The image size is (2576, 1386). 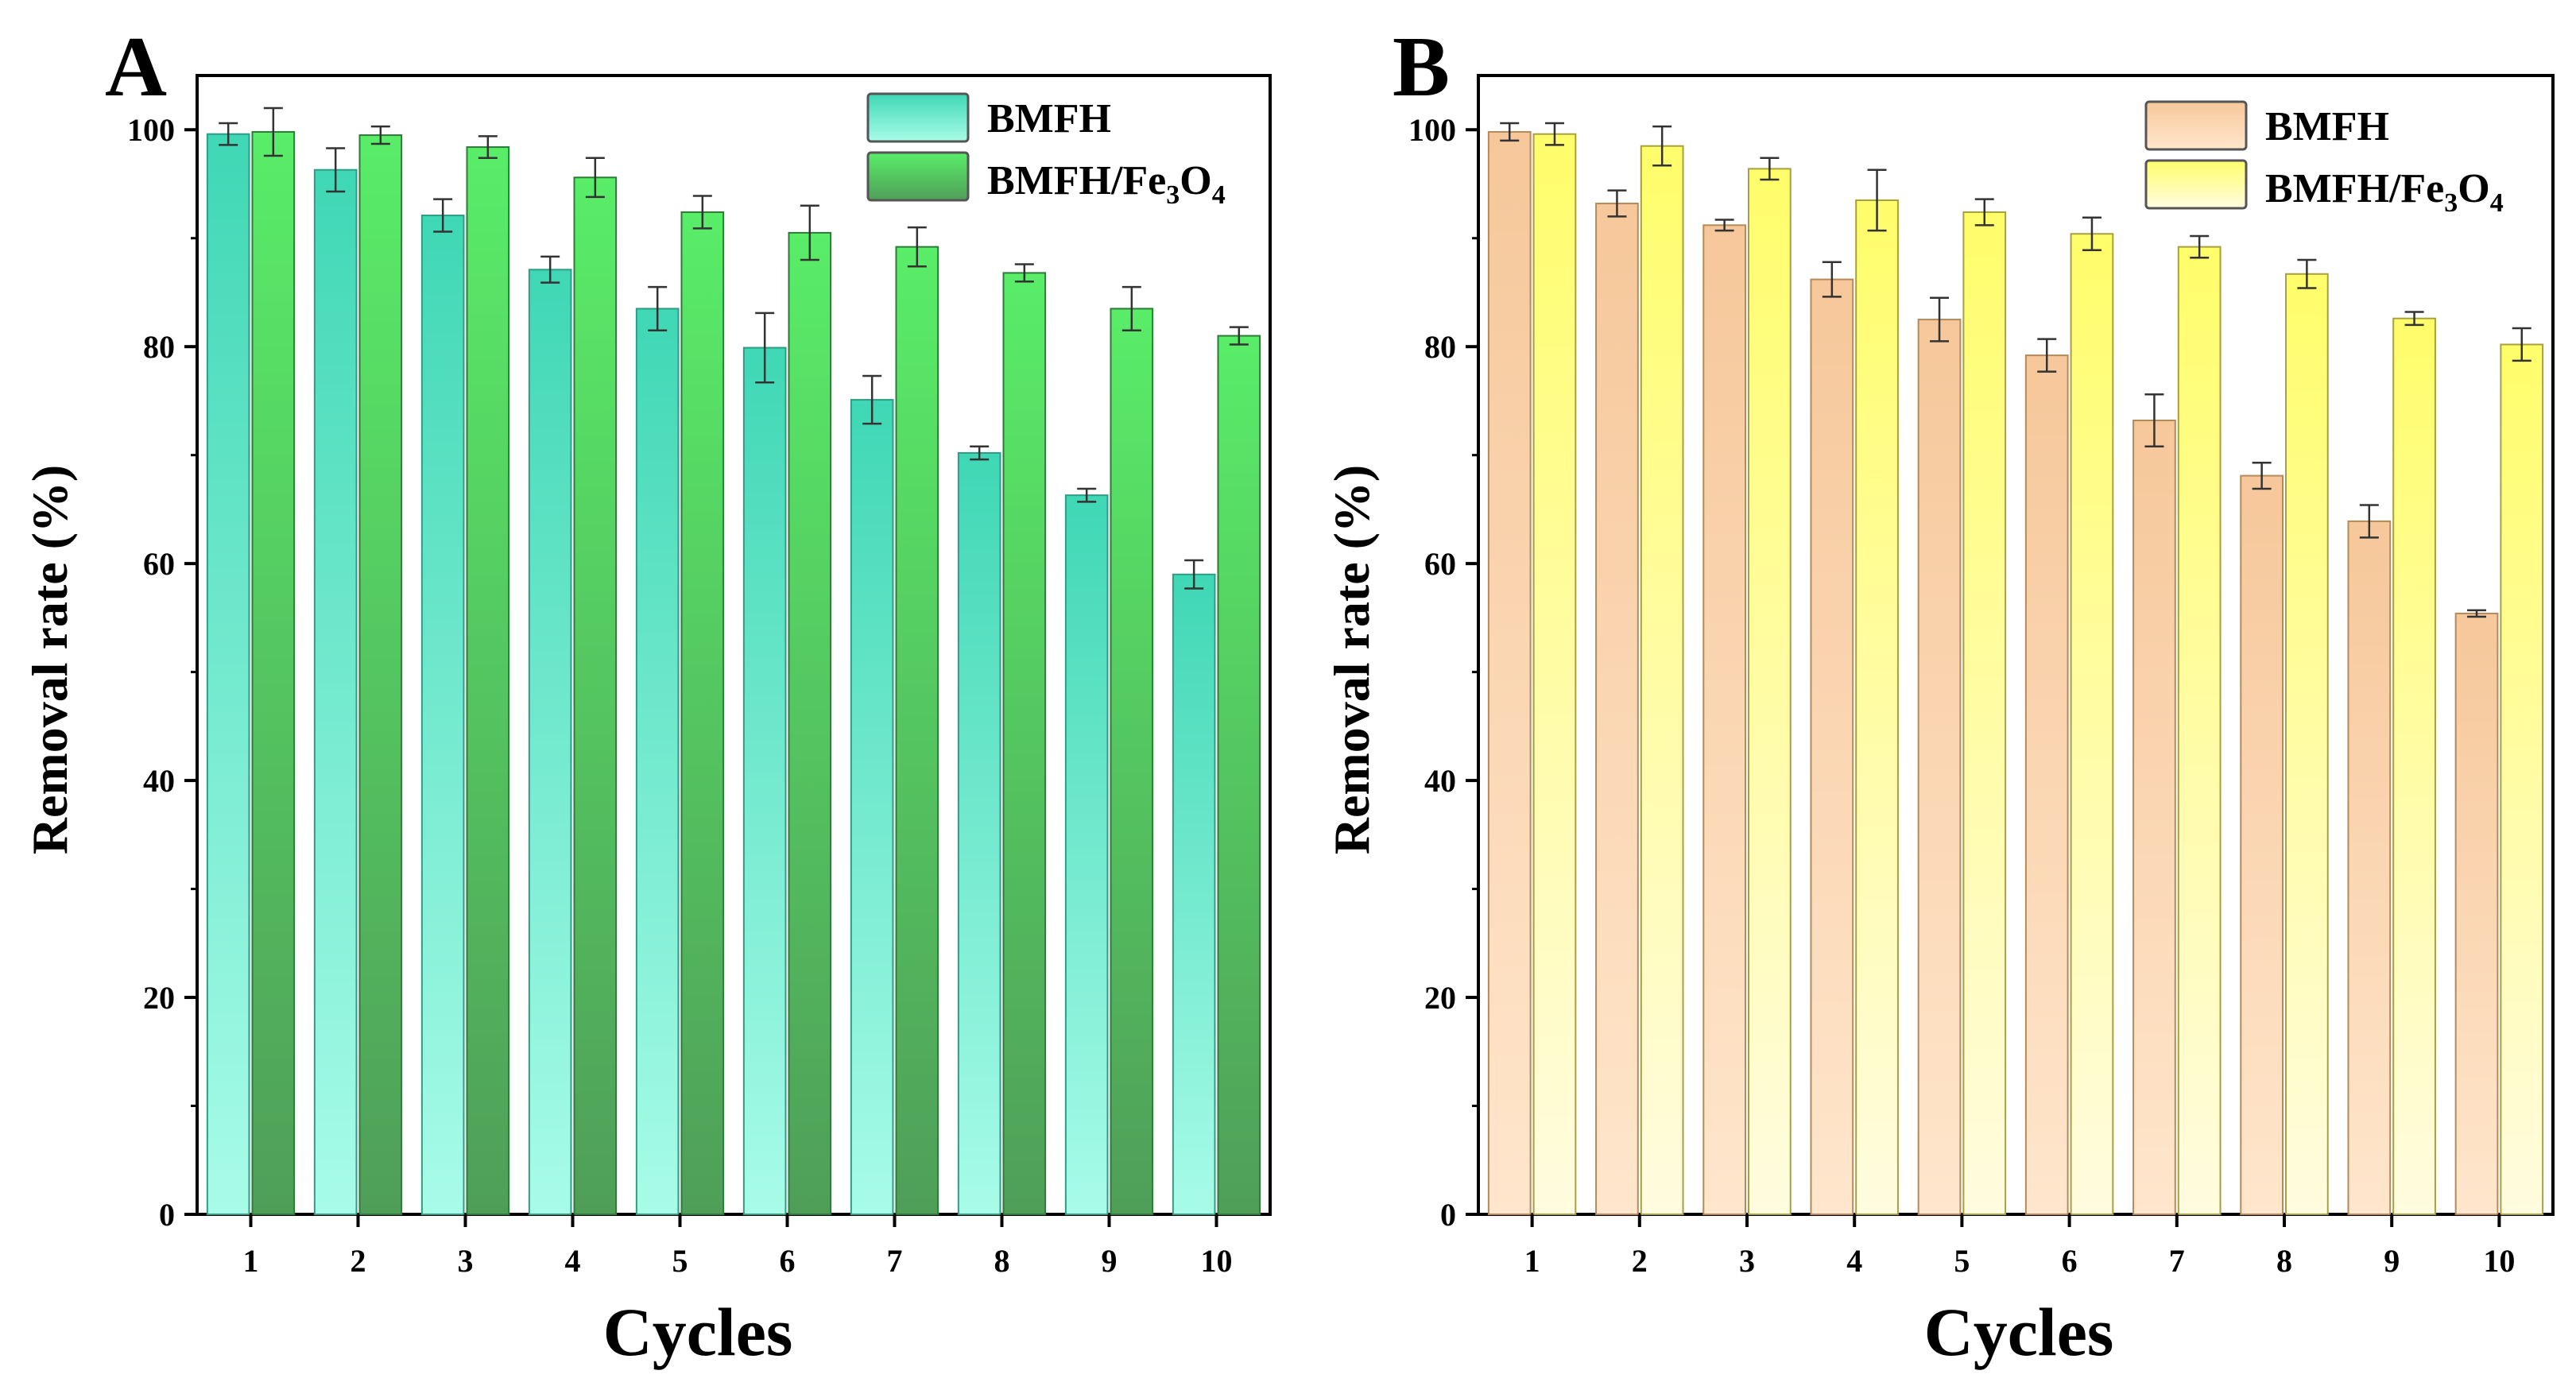 I want to click on y-tick-label: 100, so click(x=1432, y=130).